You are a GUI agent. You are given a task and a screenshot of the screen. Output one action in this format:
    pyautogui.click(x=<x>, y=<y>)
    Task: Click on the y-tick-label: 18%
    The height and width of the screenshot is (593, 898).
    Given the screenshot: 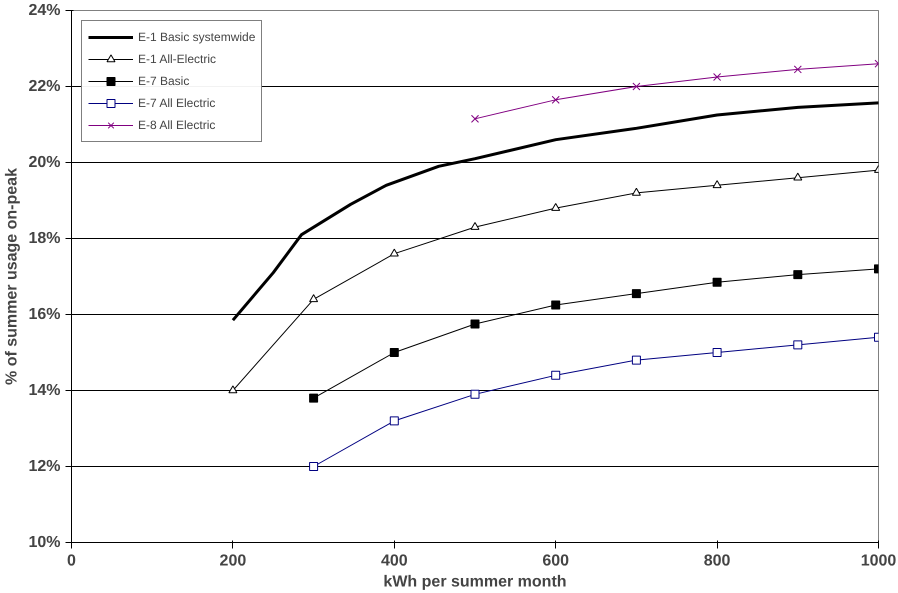 What is the action you would take?
    pyautogui.click(x=44, y=238)
    